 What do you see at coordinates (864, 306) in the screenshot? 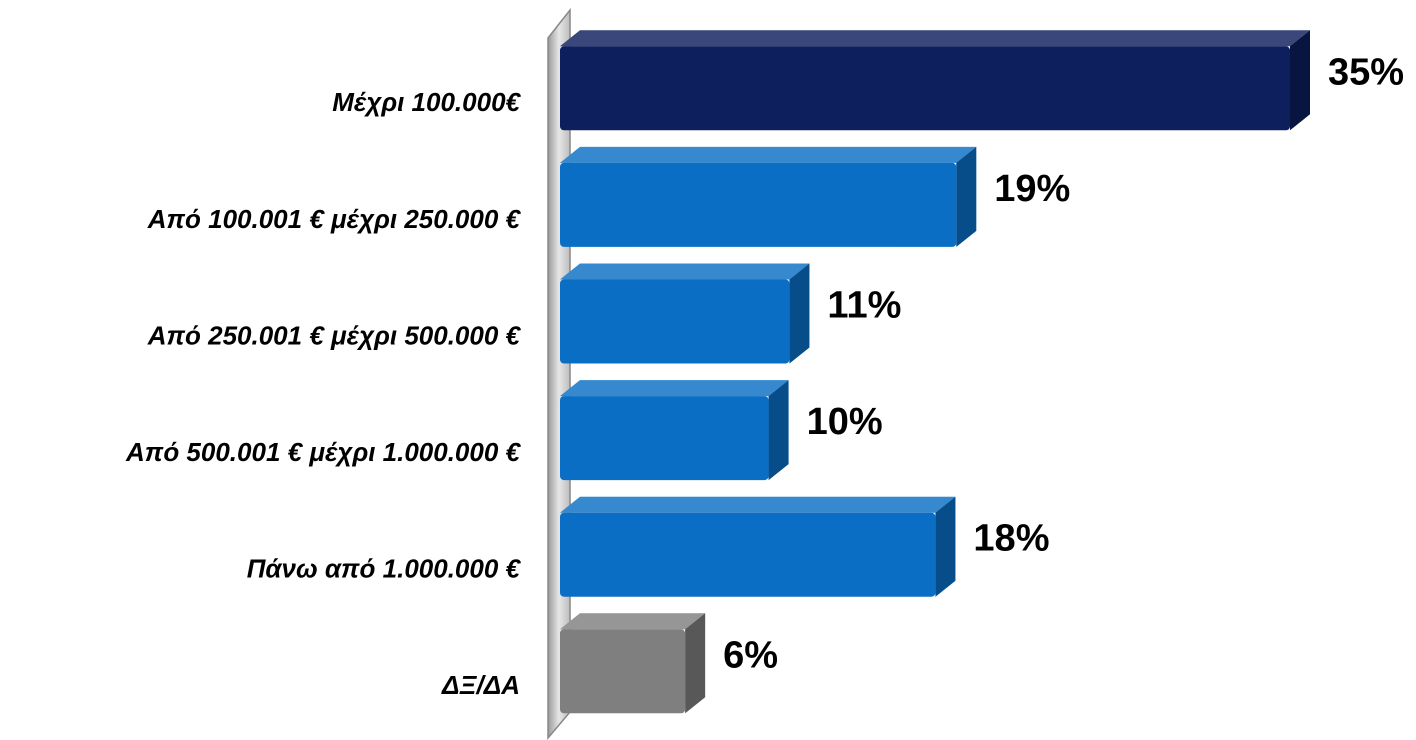
I see `value-label: 11%` at bounding box center [864, 306].